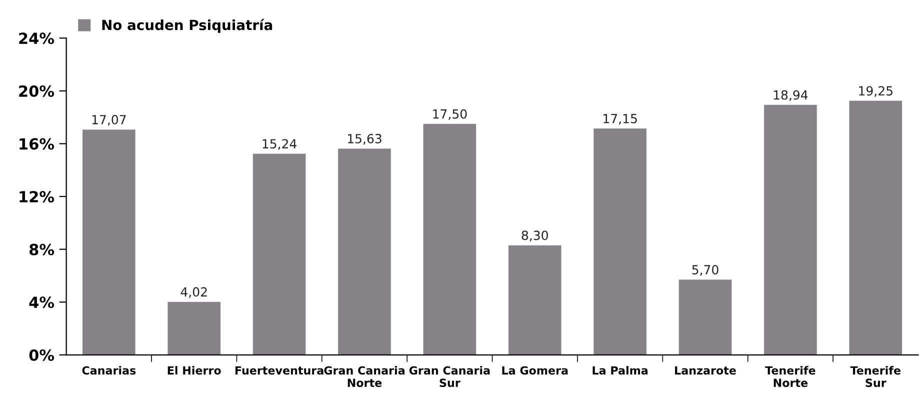  What do you see at coordinates (705, 270) in the screenshot?
I see `data-label: 5,70` at bounding box center [705, 270].